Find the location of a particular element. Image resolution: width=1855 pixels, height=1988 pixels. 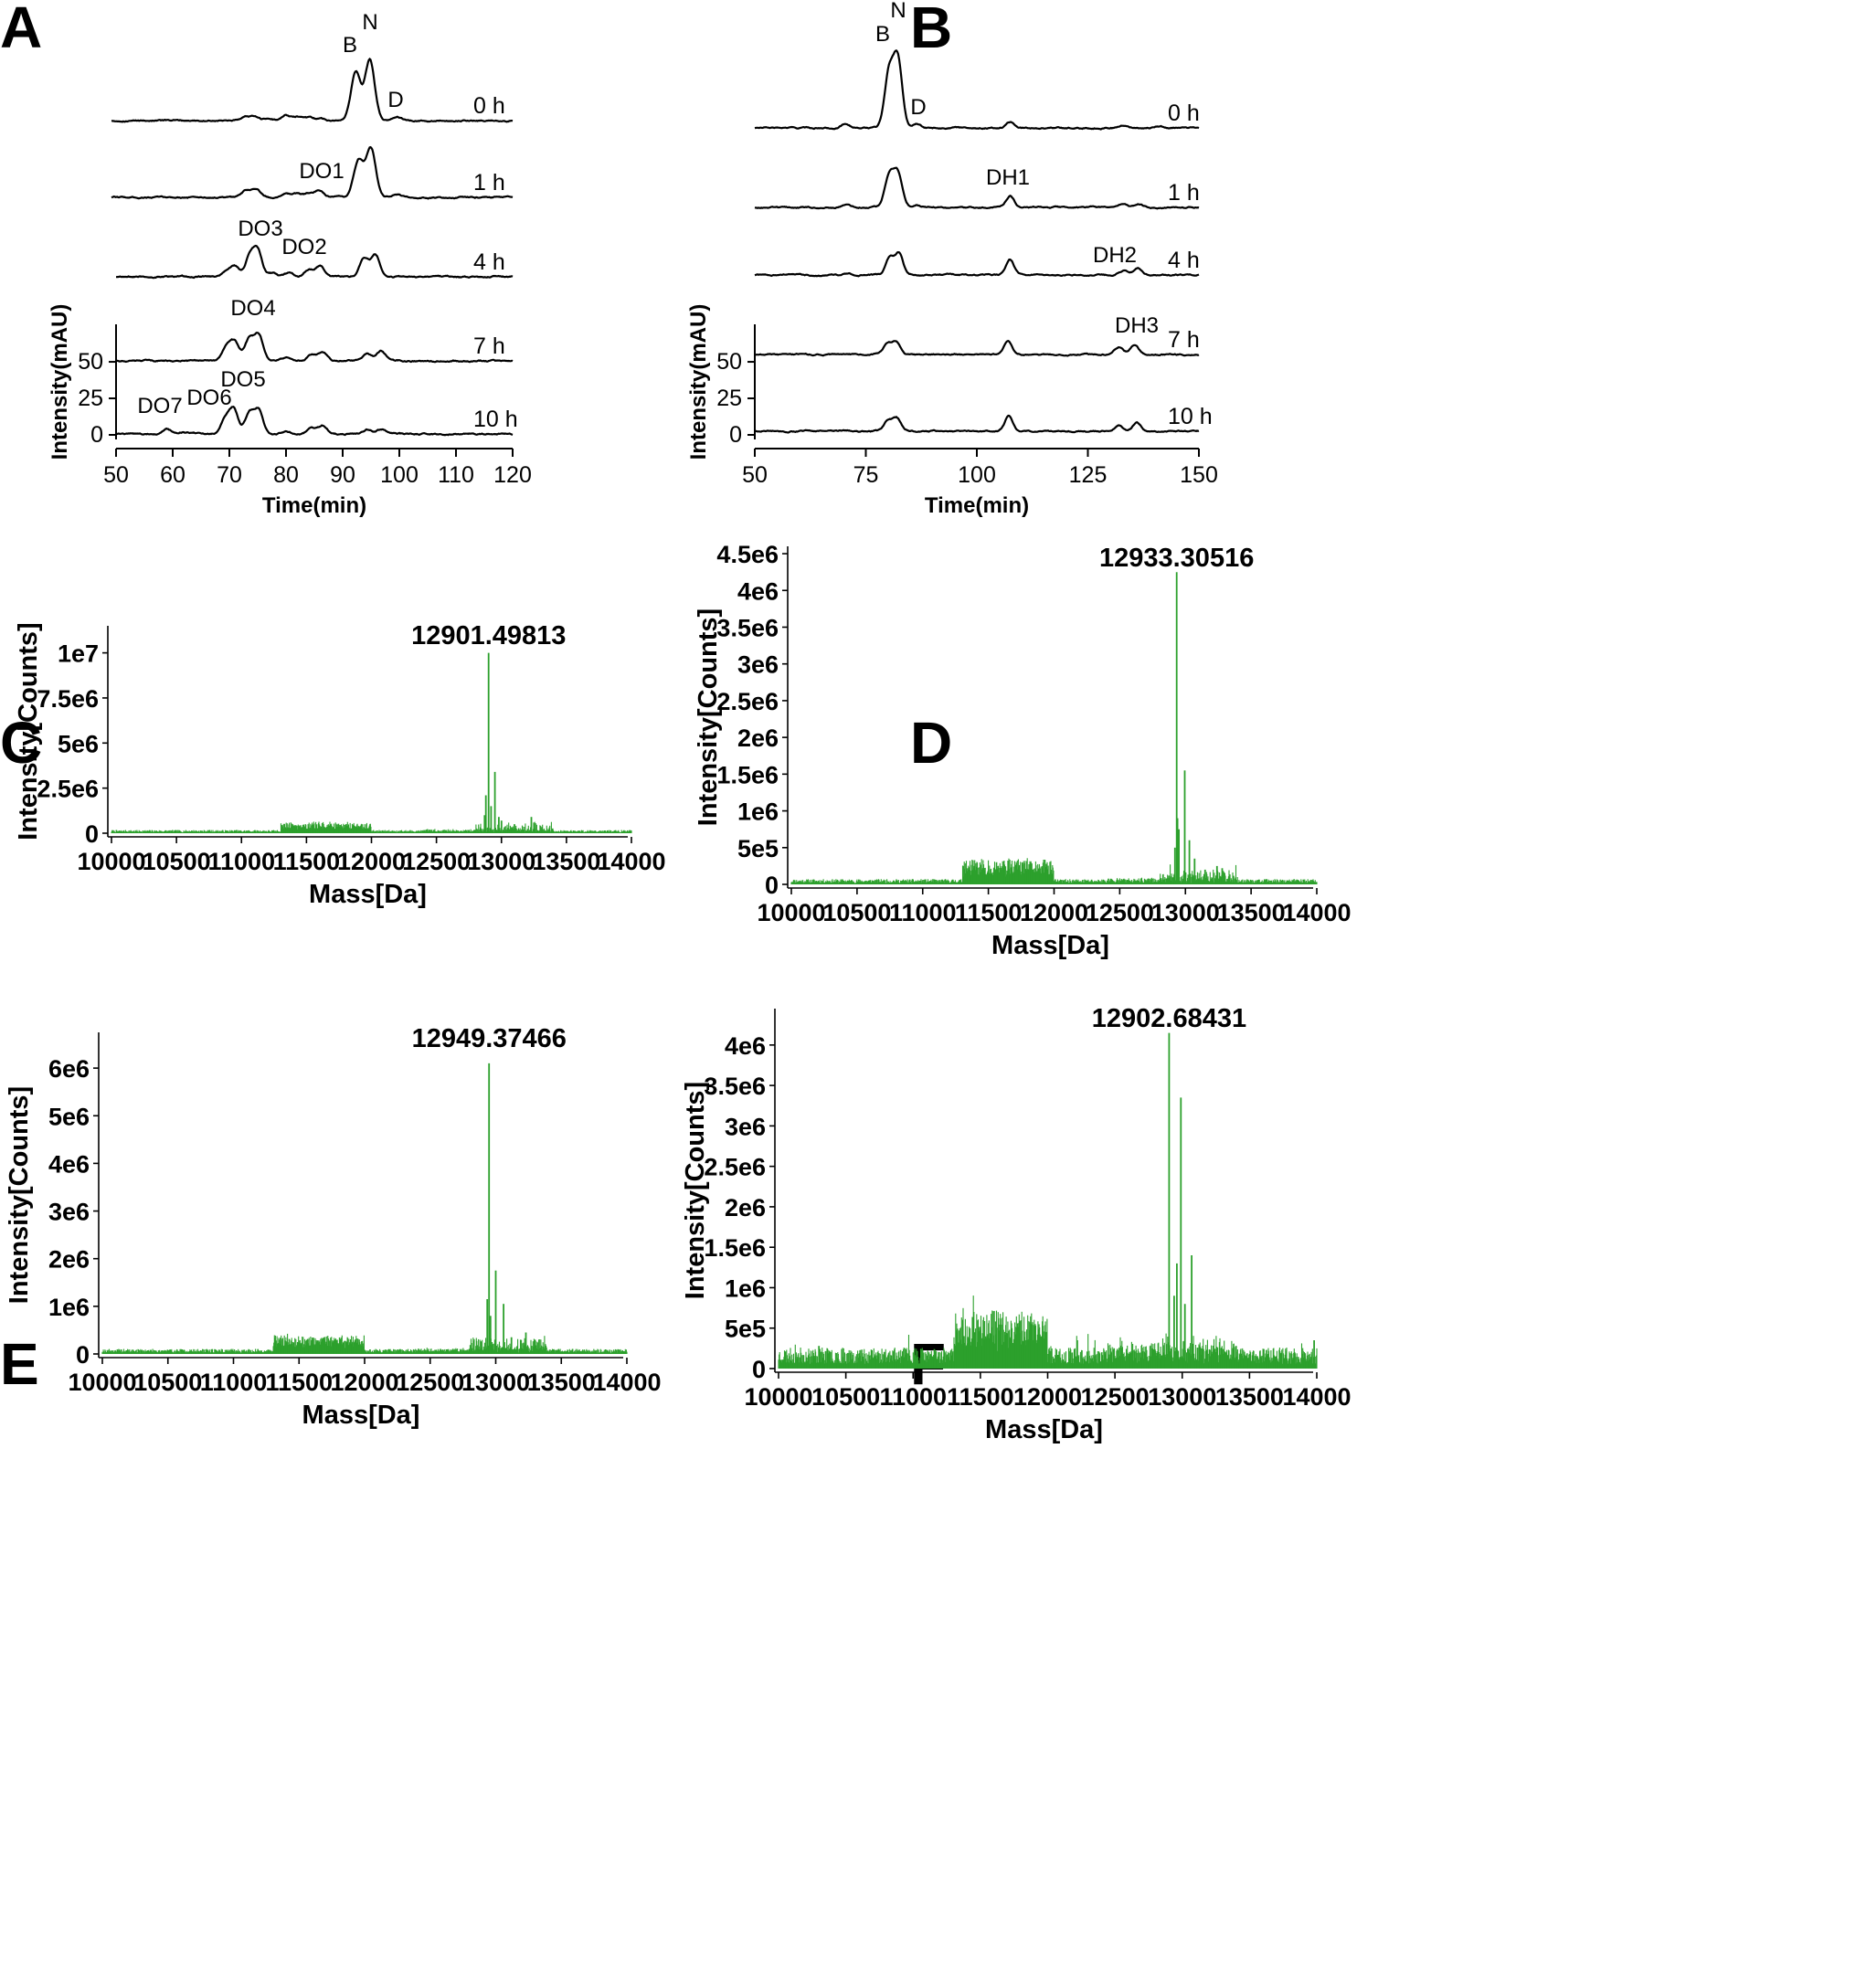

y-axis-title: Intensity(mAU) is located at coordinates (60, 382).